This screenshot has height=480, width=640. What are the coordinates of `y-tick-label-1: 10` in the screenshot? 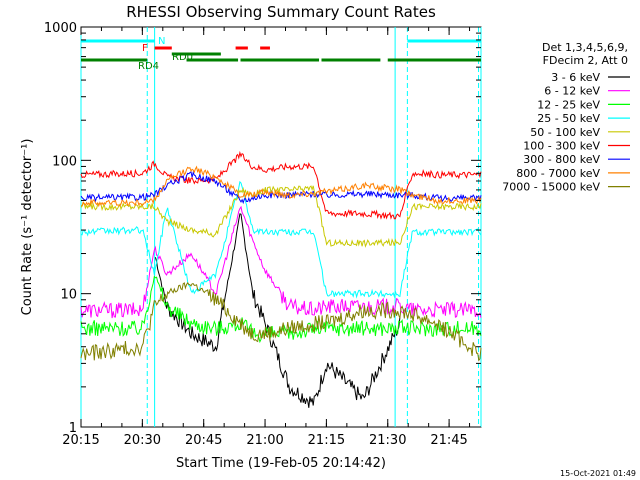 It's located at (68, 295).